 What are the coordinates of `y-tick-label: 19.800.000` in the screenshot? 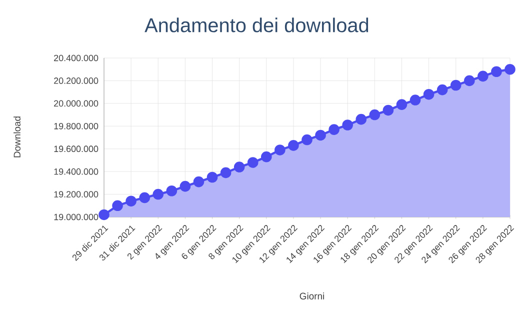 It's located at (76, 126).